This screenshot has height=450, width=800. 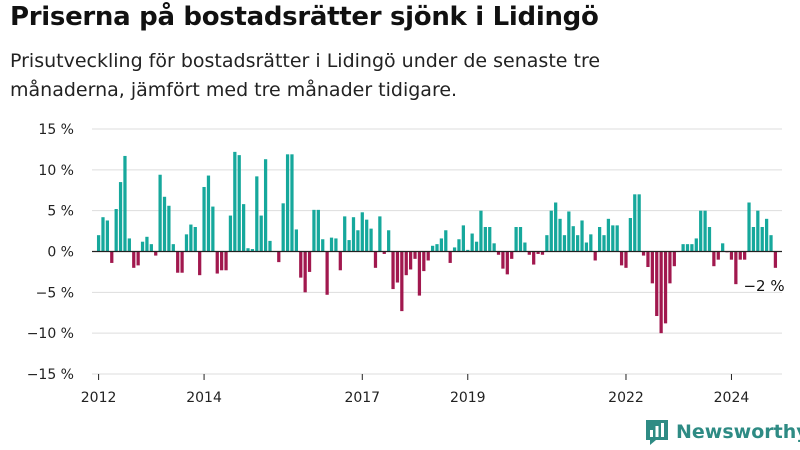 What do you see at coordinates (763, 286) in the screenshot?
I see `annotations: −2 %` at bounding box center [763, 286].